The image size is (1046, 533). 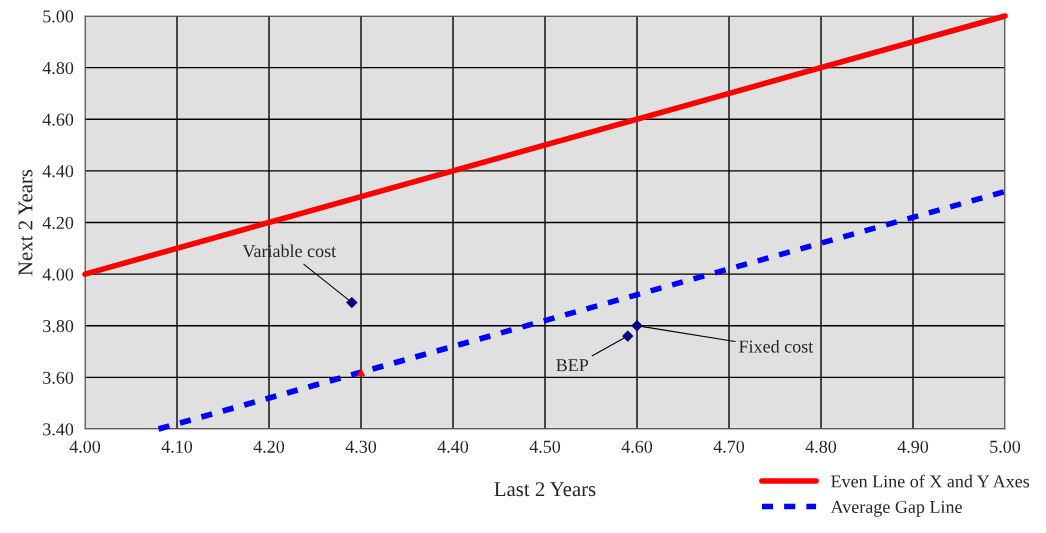 What do you see at coordinates (453, 446) in the screenshot?
I see `x-tick-label: 4.40` at bounding box center [453, 446].